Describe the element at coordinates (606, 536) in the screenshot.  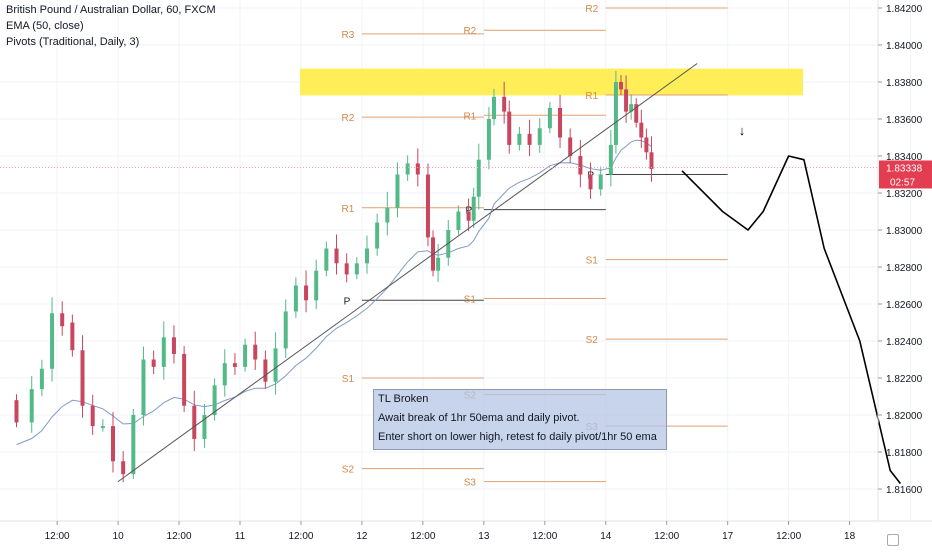
I see `time-tick-label: 14` at that location.